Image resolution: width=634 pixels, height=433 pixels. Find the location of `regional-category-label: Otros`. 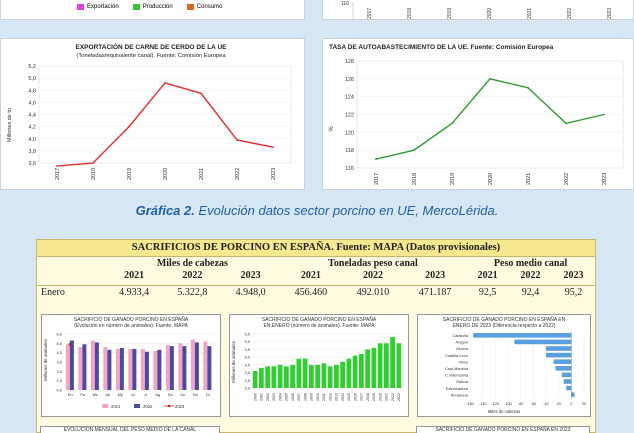

regional-category-label: Otros is located at coordinates (463, 361).